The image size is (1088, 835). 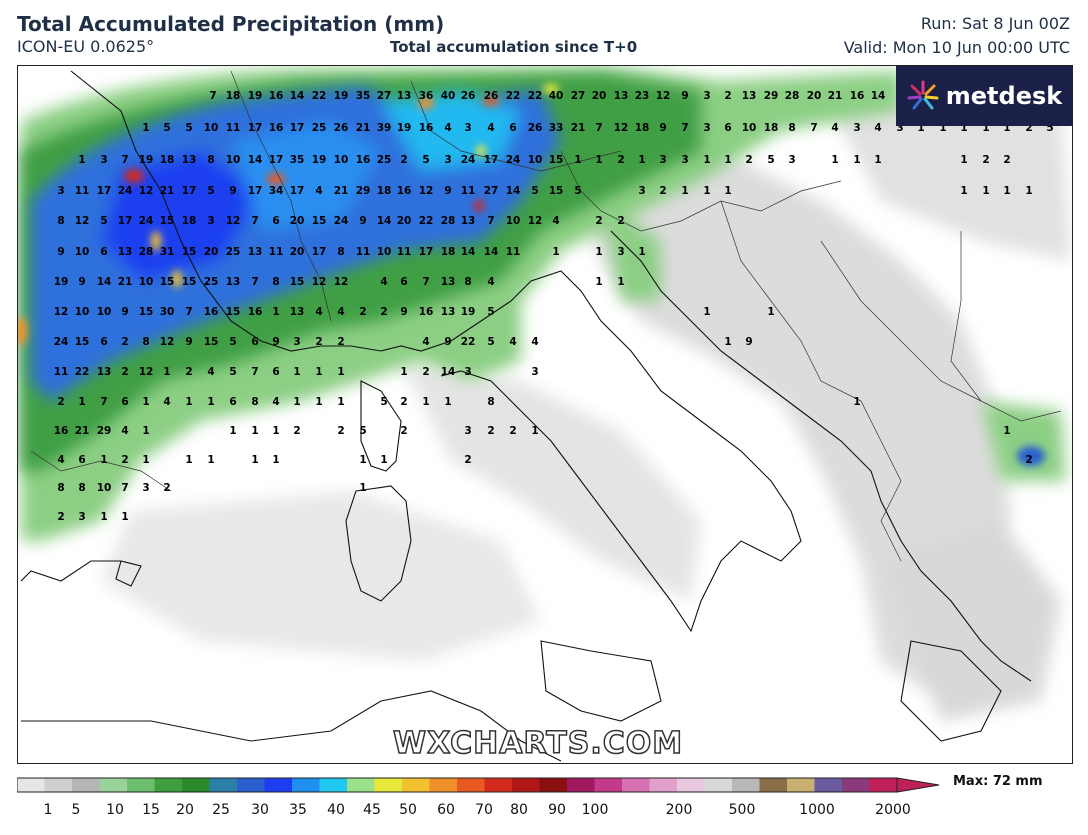 What do you see at coordinates (556, 96) in the screenshot?
I see `precip-value-label: 40` at bounding box center [556, 96].